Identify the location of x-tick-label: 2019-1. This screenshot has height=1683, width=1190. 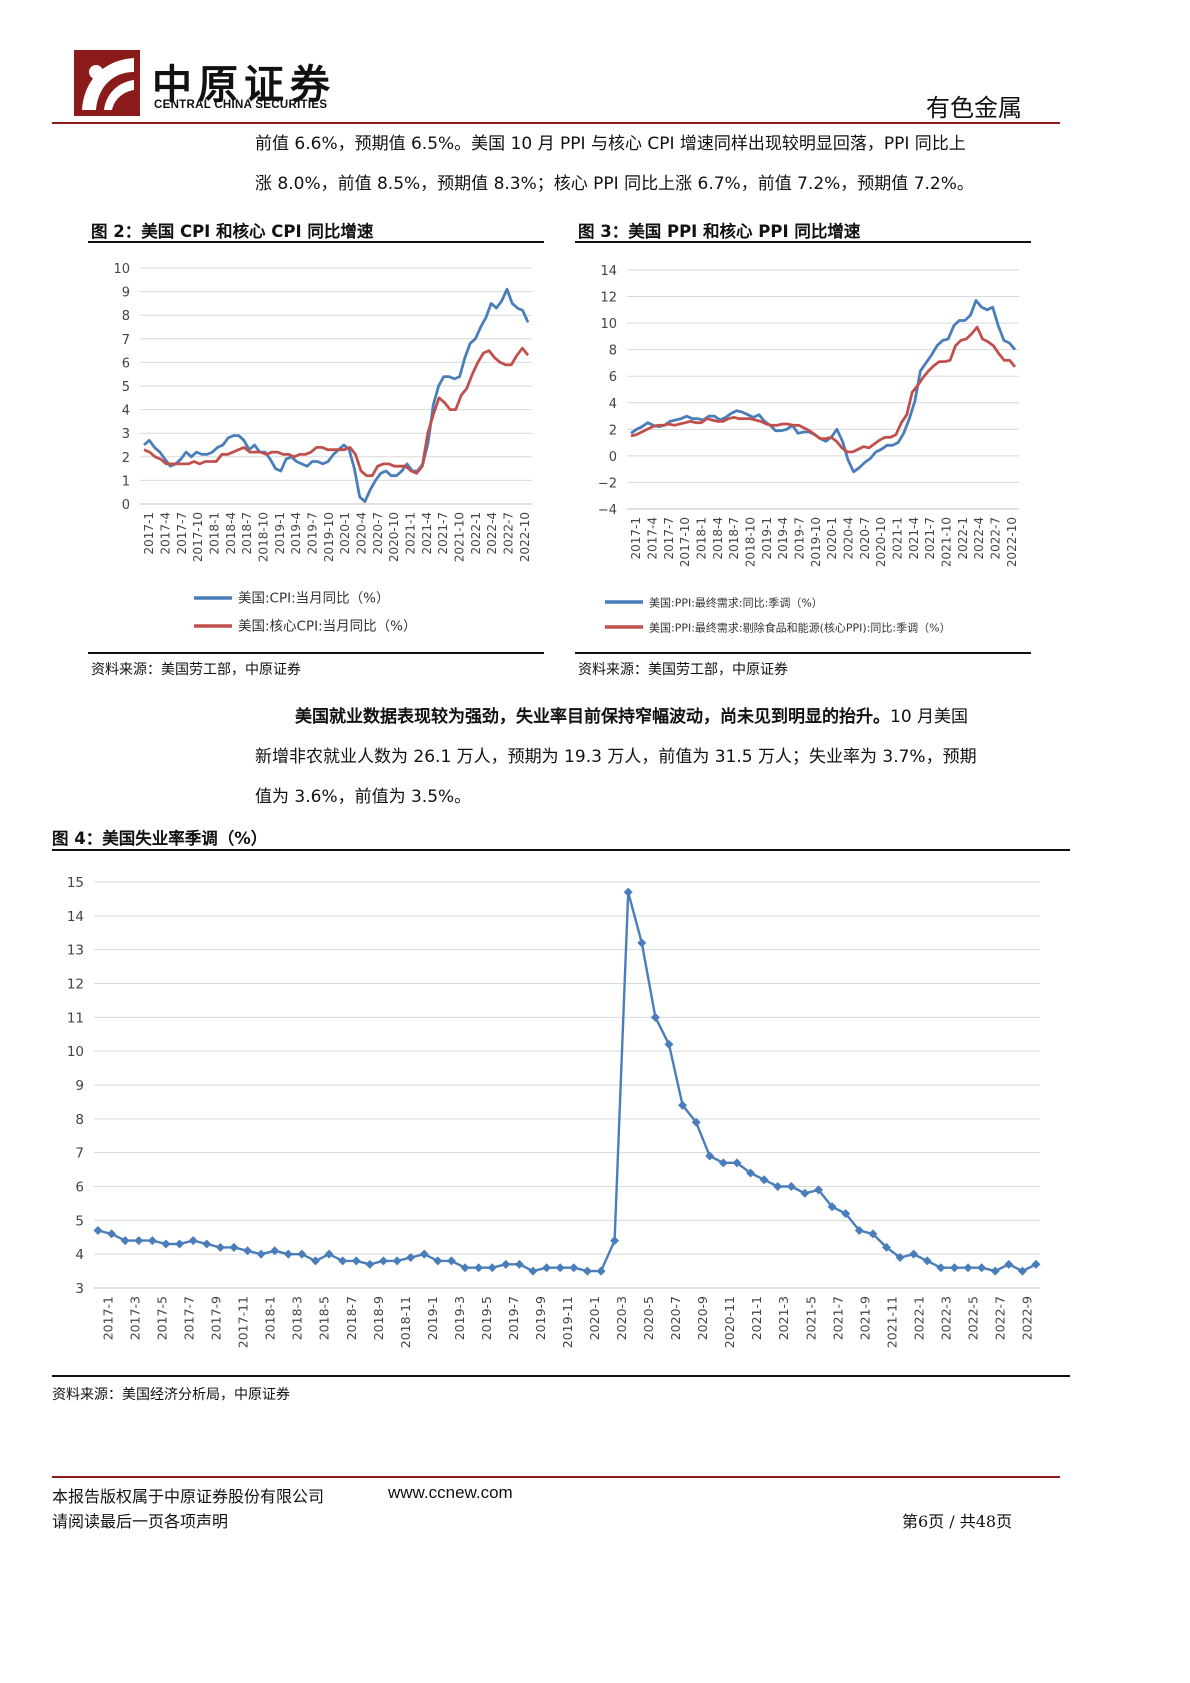
(280, 533).